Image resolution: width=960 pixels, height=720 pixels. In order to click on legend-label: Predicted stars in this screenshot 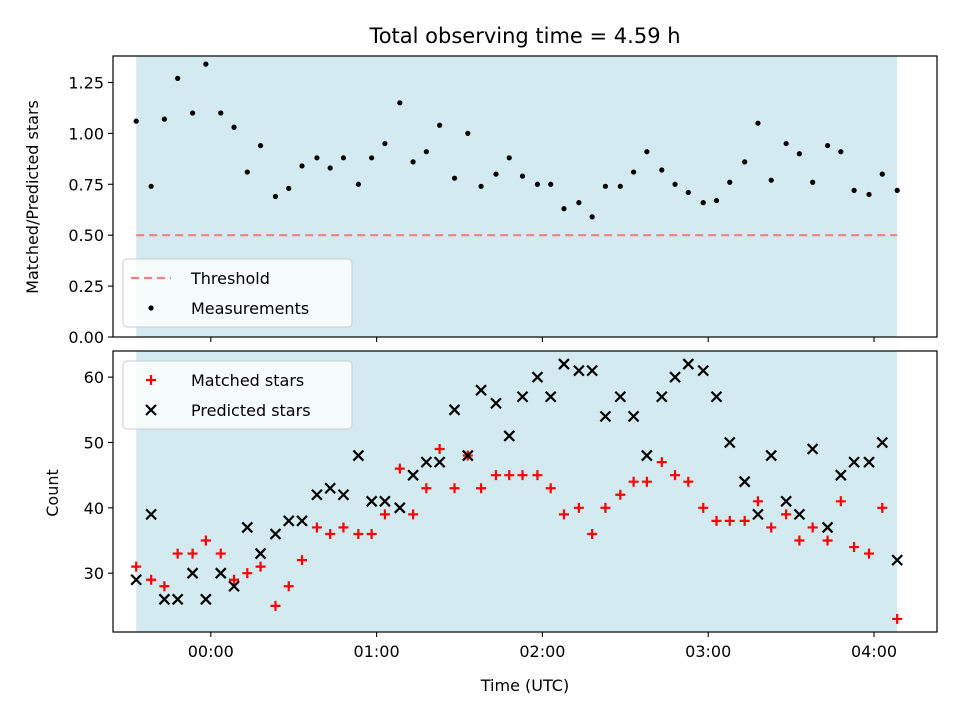, I will do `click(251, 410)`.